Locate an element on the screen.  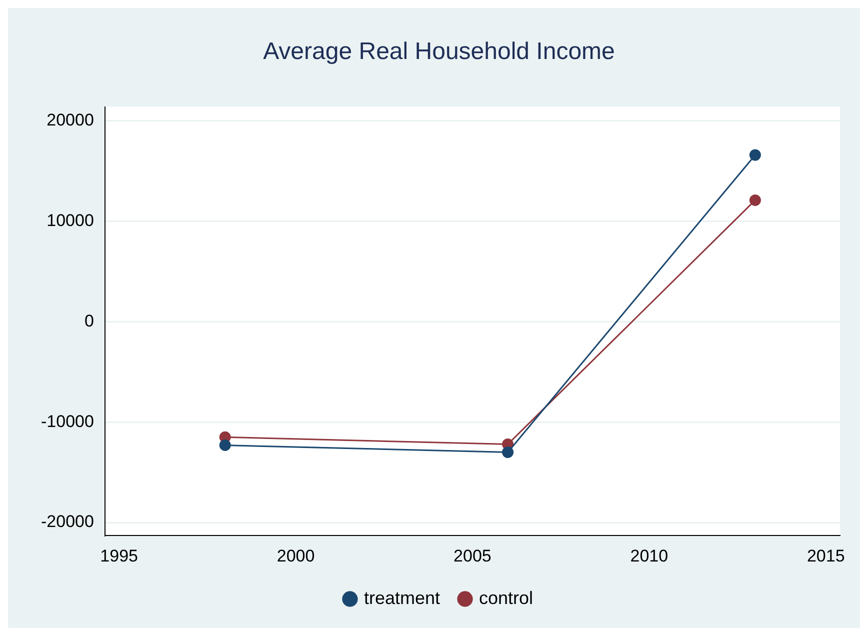
y-tick-label: 10000 is located at coordinates (70, 220).